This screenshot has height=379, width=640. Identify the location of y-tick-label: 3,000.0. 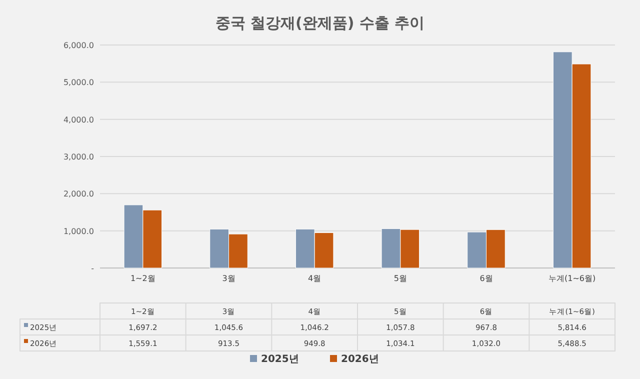
(78, 157).